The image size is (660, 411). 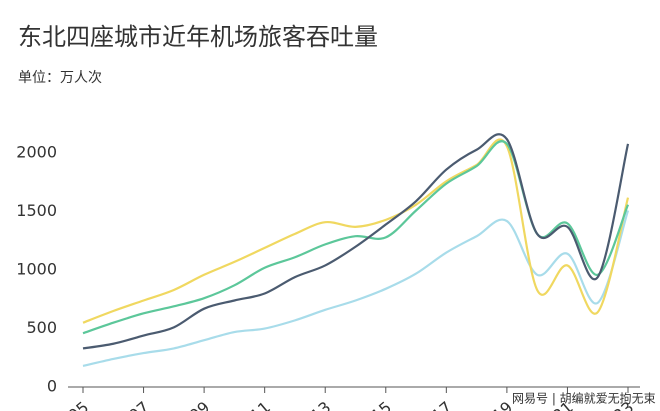 What do you see at coordinates (584, 398) in the screenshot?
I see `watermark: 网易号 | 胡编就爱无拘无束` at bounding box center [584, 398].